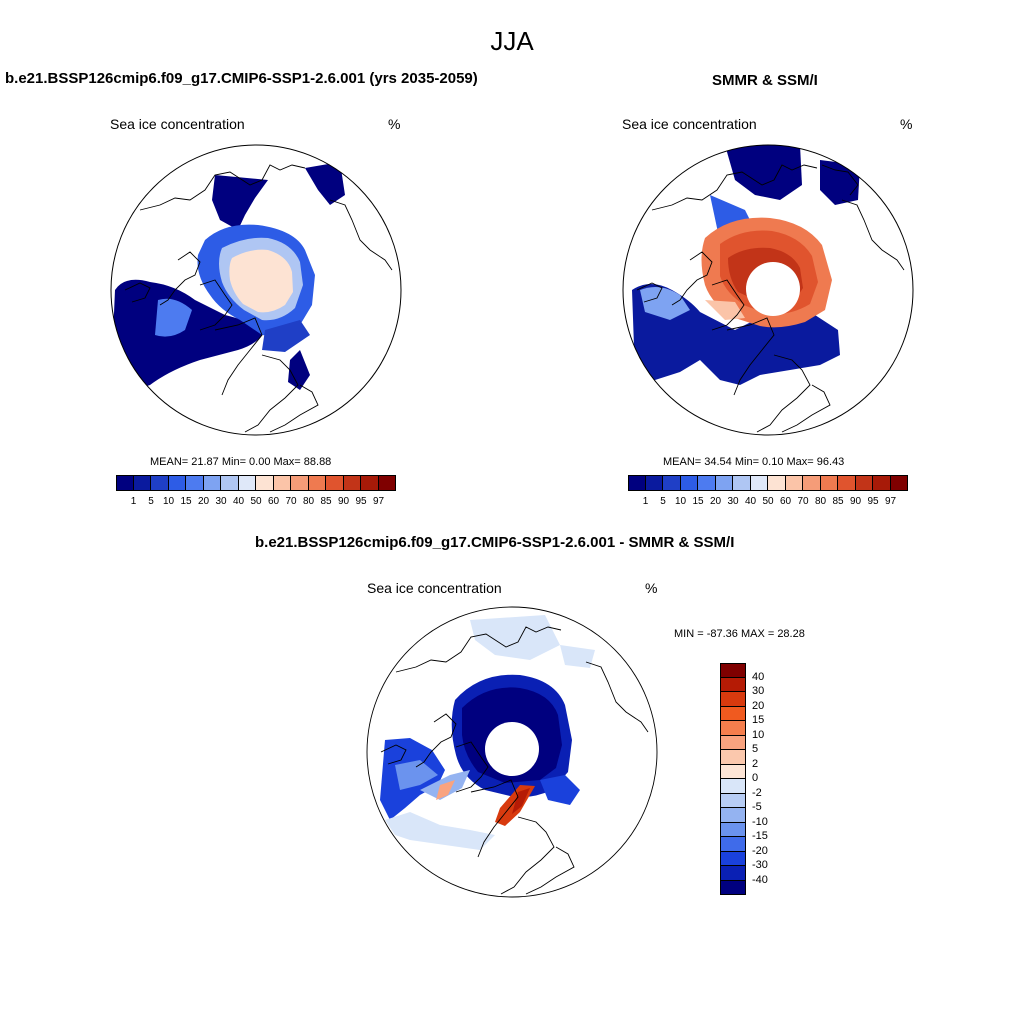  I want to click on model-units-label: %, so click(394, 124).